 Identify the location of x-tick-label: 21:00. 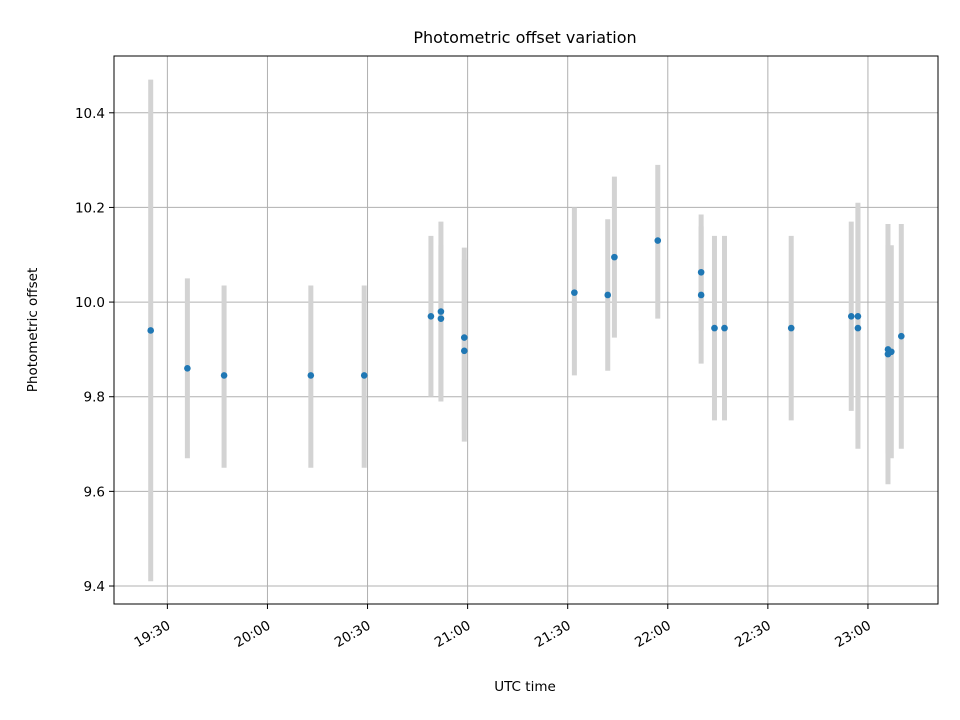
(453, 634).